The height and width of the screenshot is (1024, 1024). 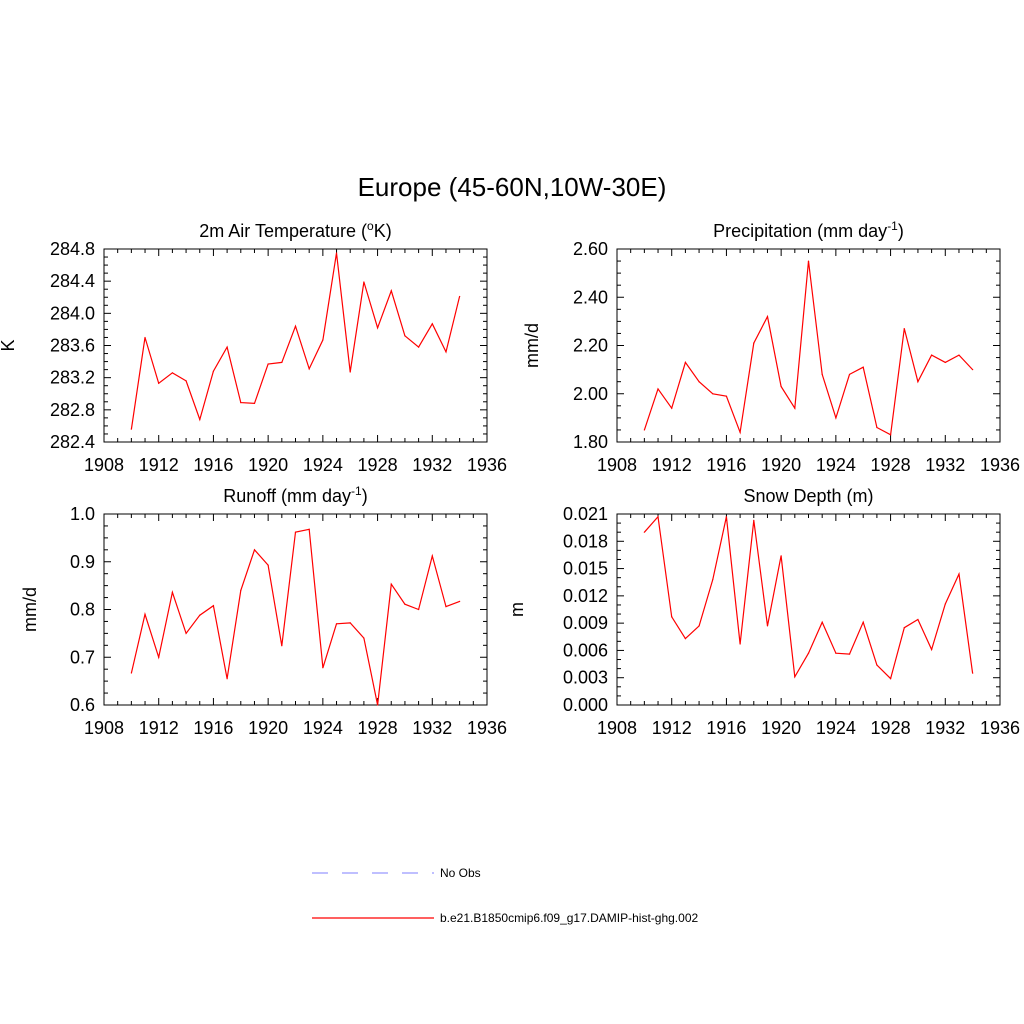 What do you see at coordinates (585, 678) in the screenshot?
I see `y-tick-label: 0.003` at bounding box center [585, 678].